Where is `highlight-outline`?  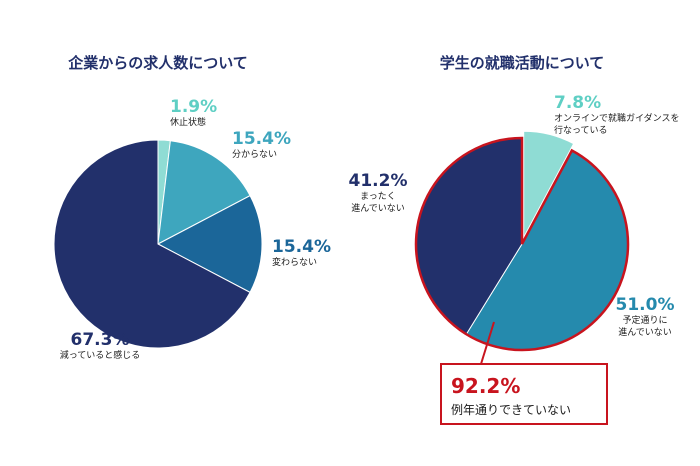
highlight-outline is located at coordinates (522, 244).